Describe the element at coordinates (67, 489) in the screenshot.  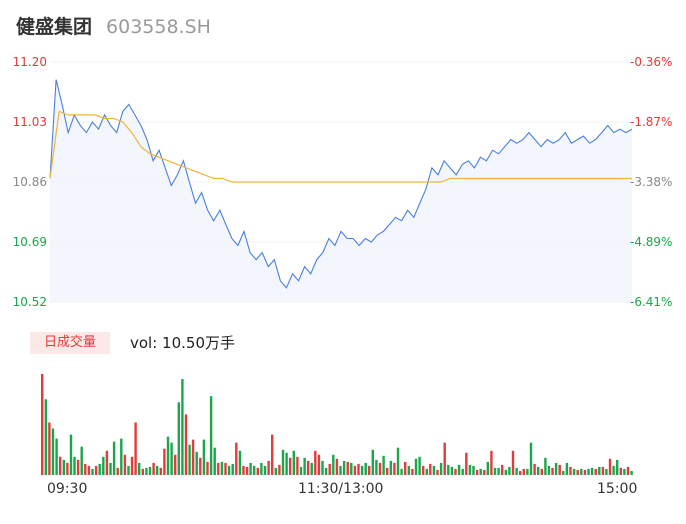
I see `x-tick-0930: 09:30` at that location.